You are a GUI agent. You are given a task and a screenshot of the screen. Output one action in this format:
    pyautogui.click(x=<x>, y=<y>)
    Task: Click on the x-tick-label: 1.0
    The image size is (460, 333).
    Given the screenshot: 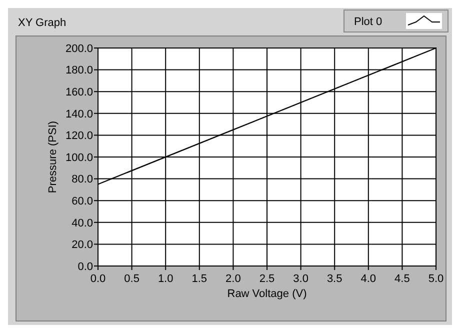 What is the action you would take?
    pyautogui.click(x=166, y=279)
    